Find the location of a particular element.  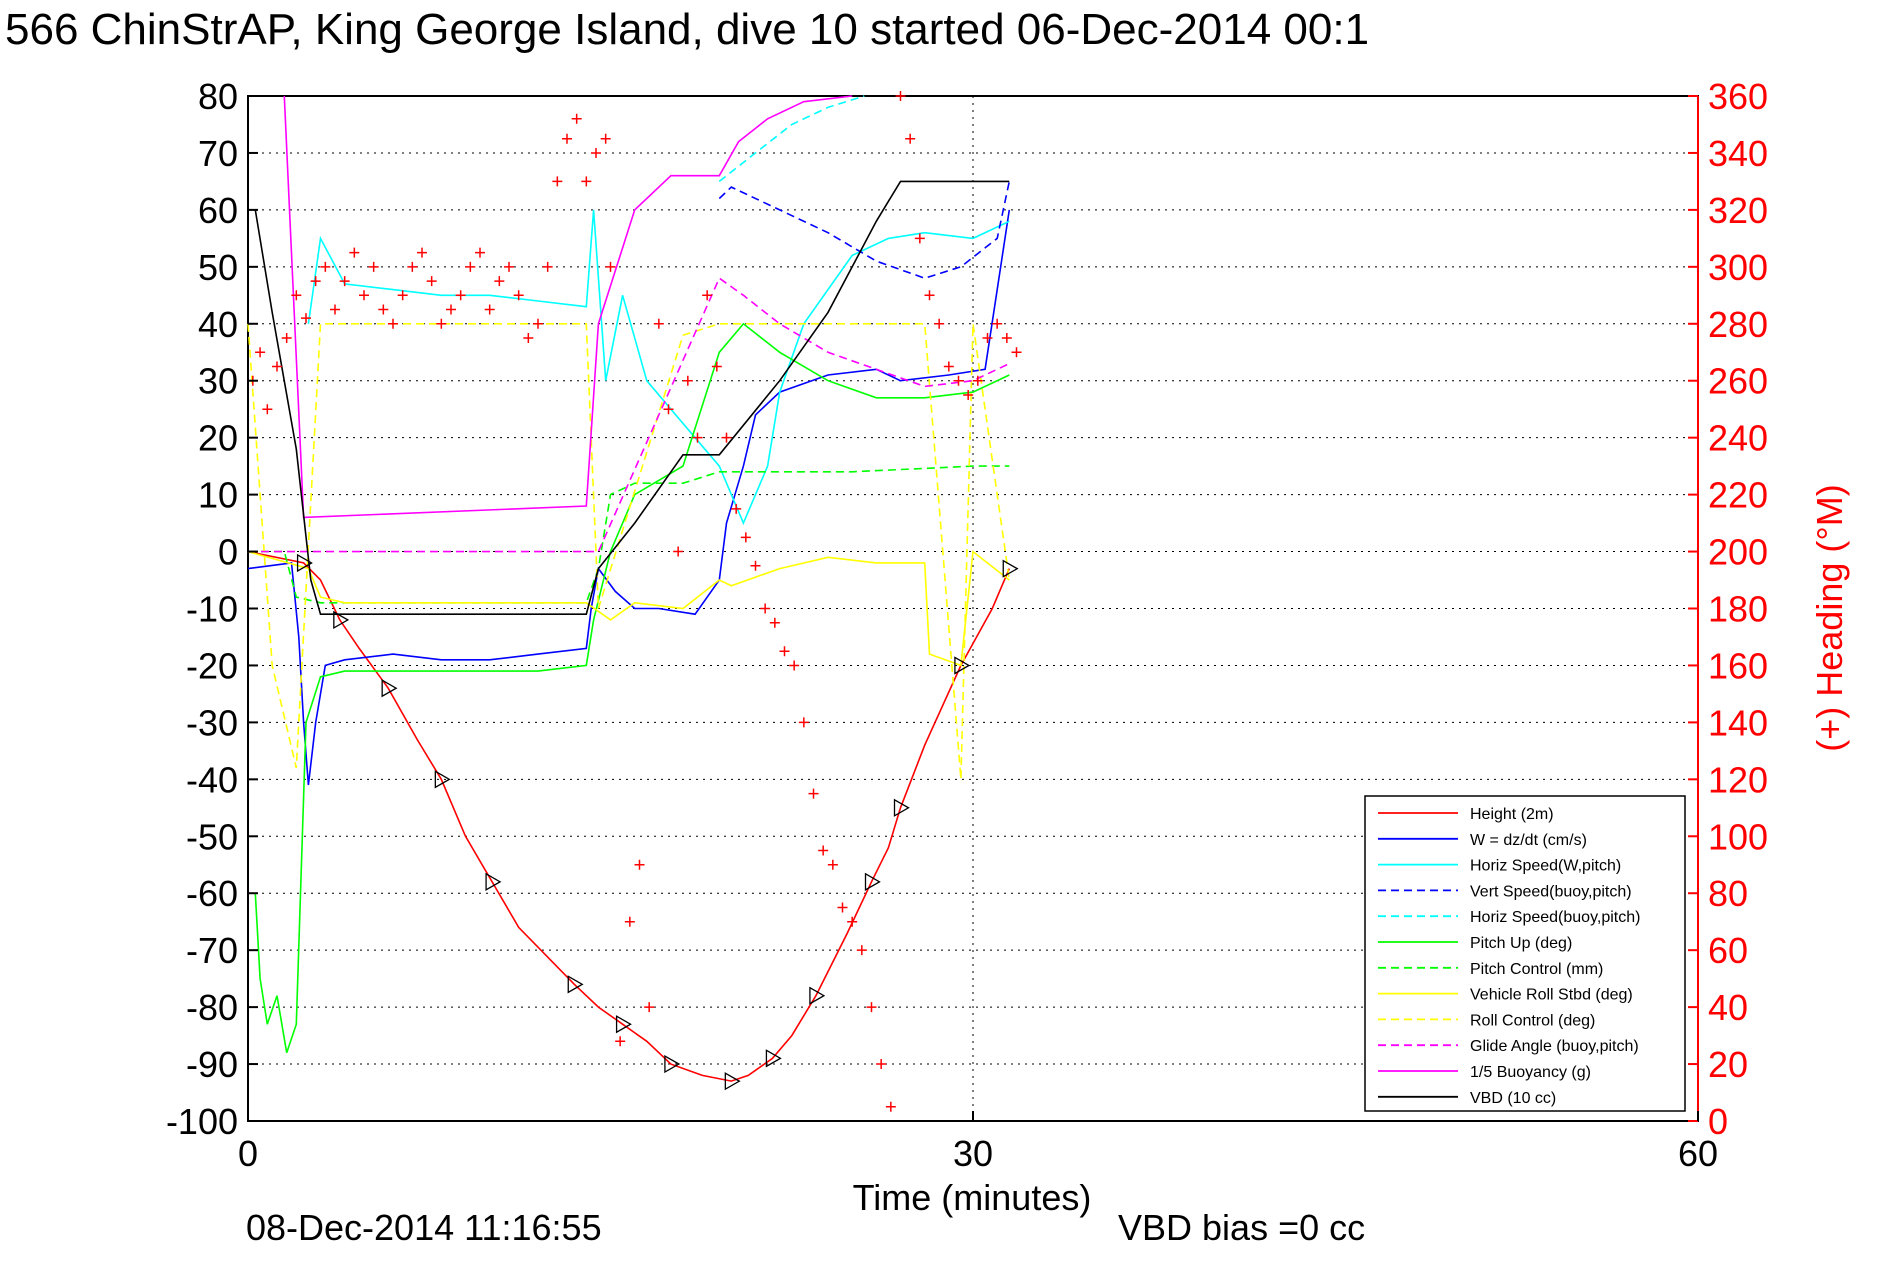

legend-label: Horiz Speed(W,pitch) is located at coordinates (1545, 866).